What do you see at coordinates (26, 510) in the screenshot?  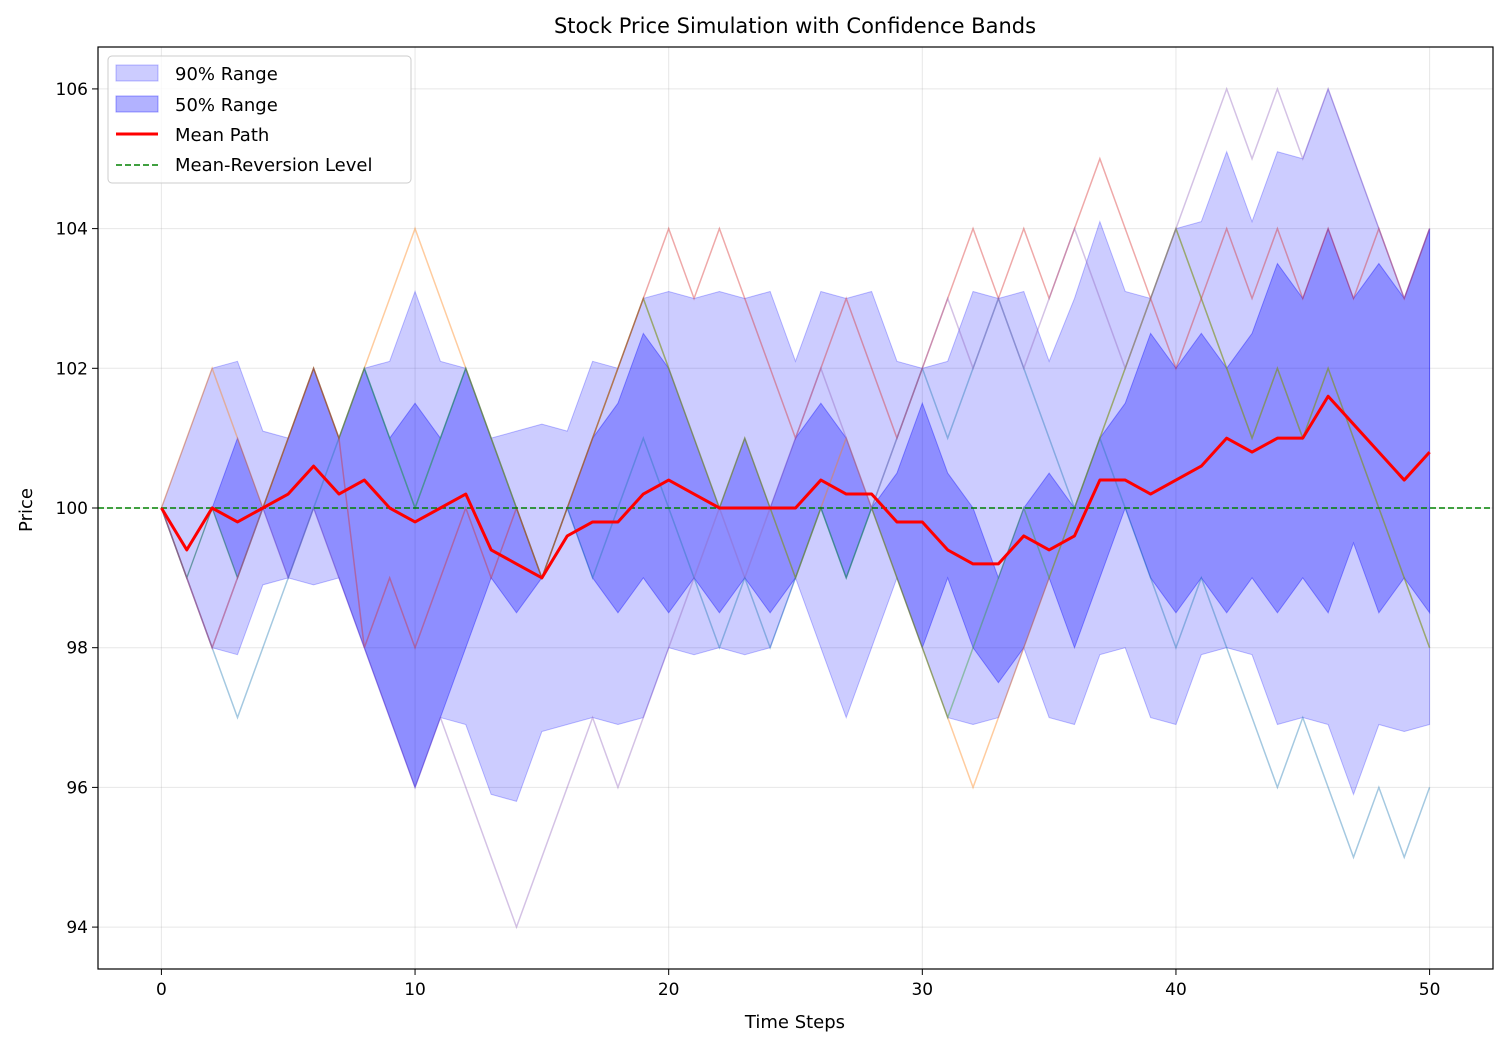 I see `y-axis-label: Price` at bounding box center [26, 510].